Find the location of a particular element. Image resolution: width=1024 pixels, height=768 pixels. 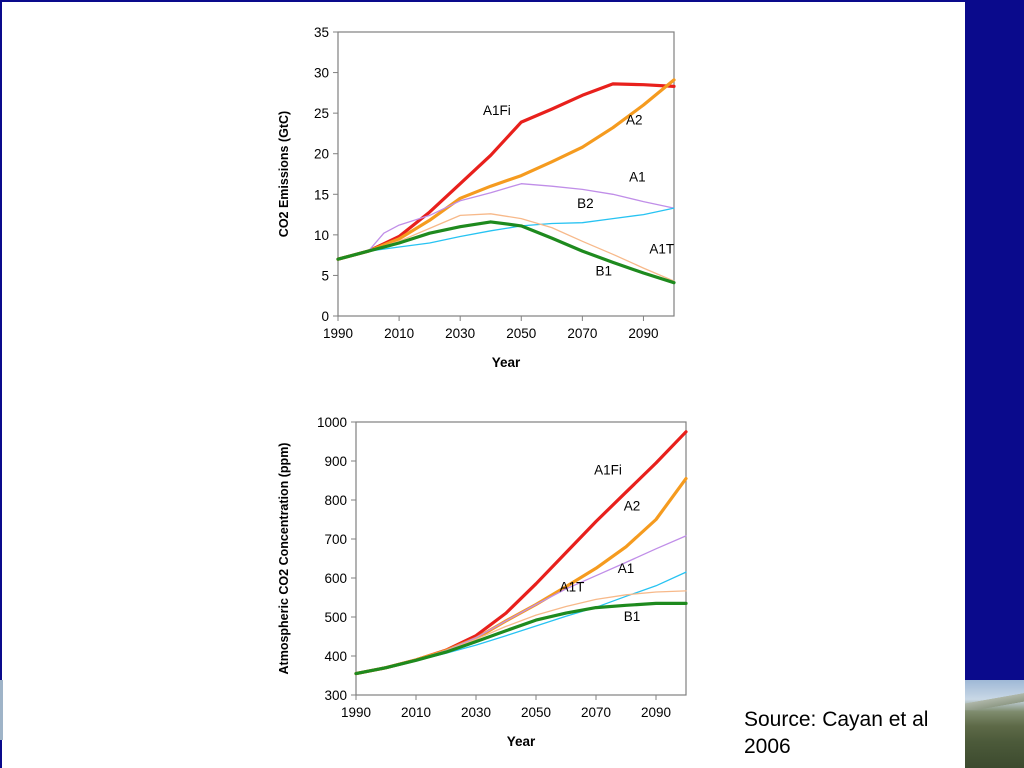

chart1-series-label-a1t: A1T is located at coordinates (661, 249).